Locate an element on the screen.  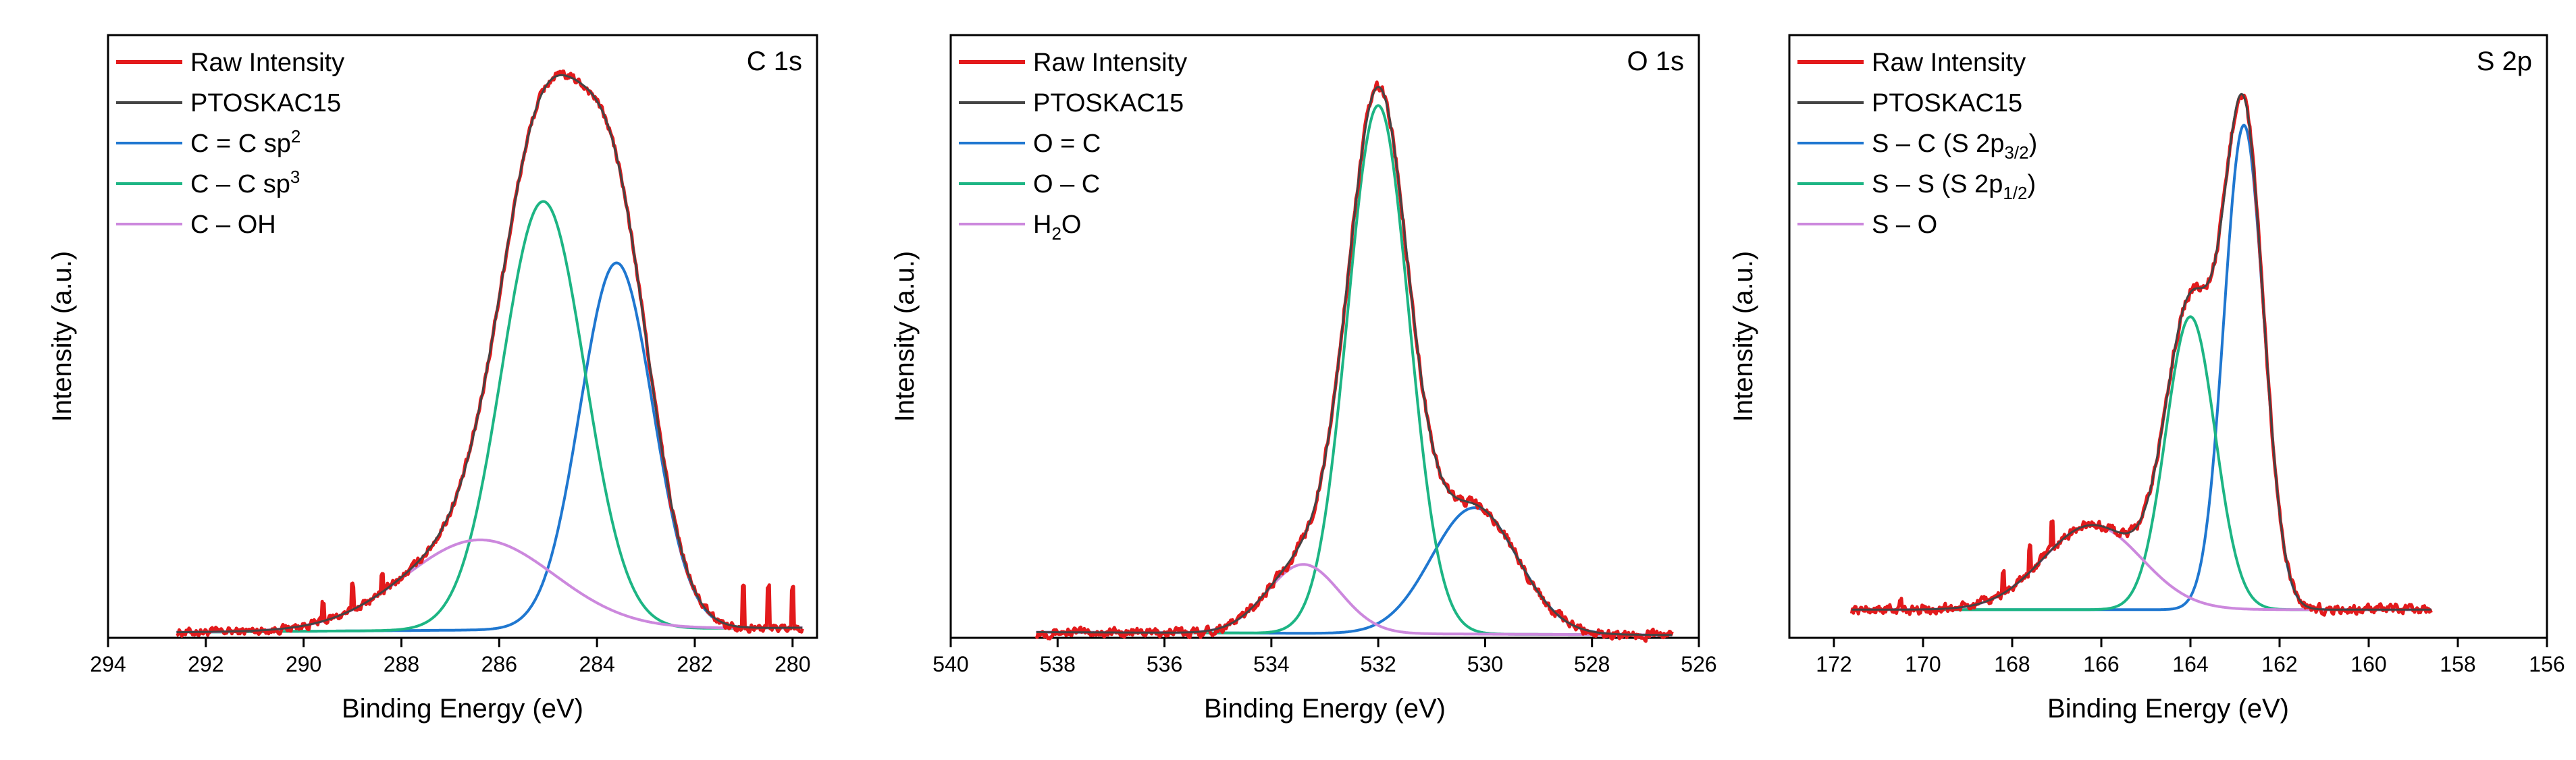
x-tick-label: 286 is located at coordinates (499, 664).